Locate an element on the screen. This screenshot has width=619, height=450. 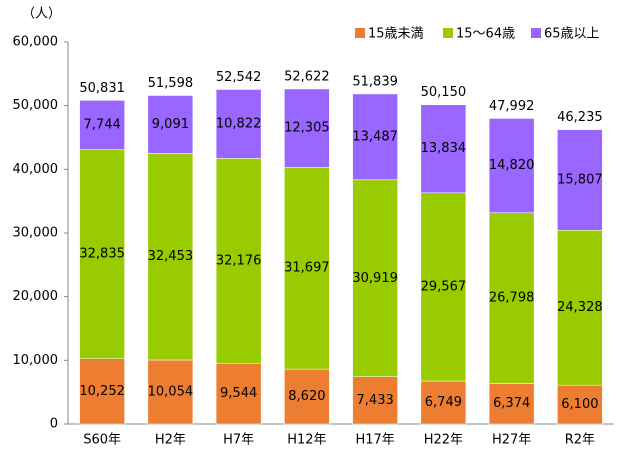
x-tick-label: H7年 is located at coordinates (238, 440).